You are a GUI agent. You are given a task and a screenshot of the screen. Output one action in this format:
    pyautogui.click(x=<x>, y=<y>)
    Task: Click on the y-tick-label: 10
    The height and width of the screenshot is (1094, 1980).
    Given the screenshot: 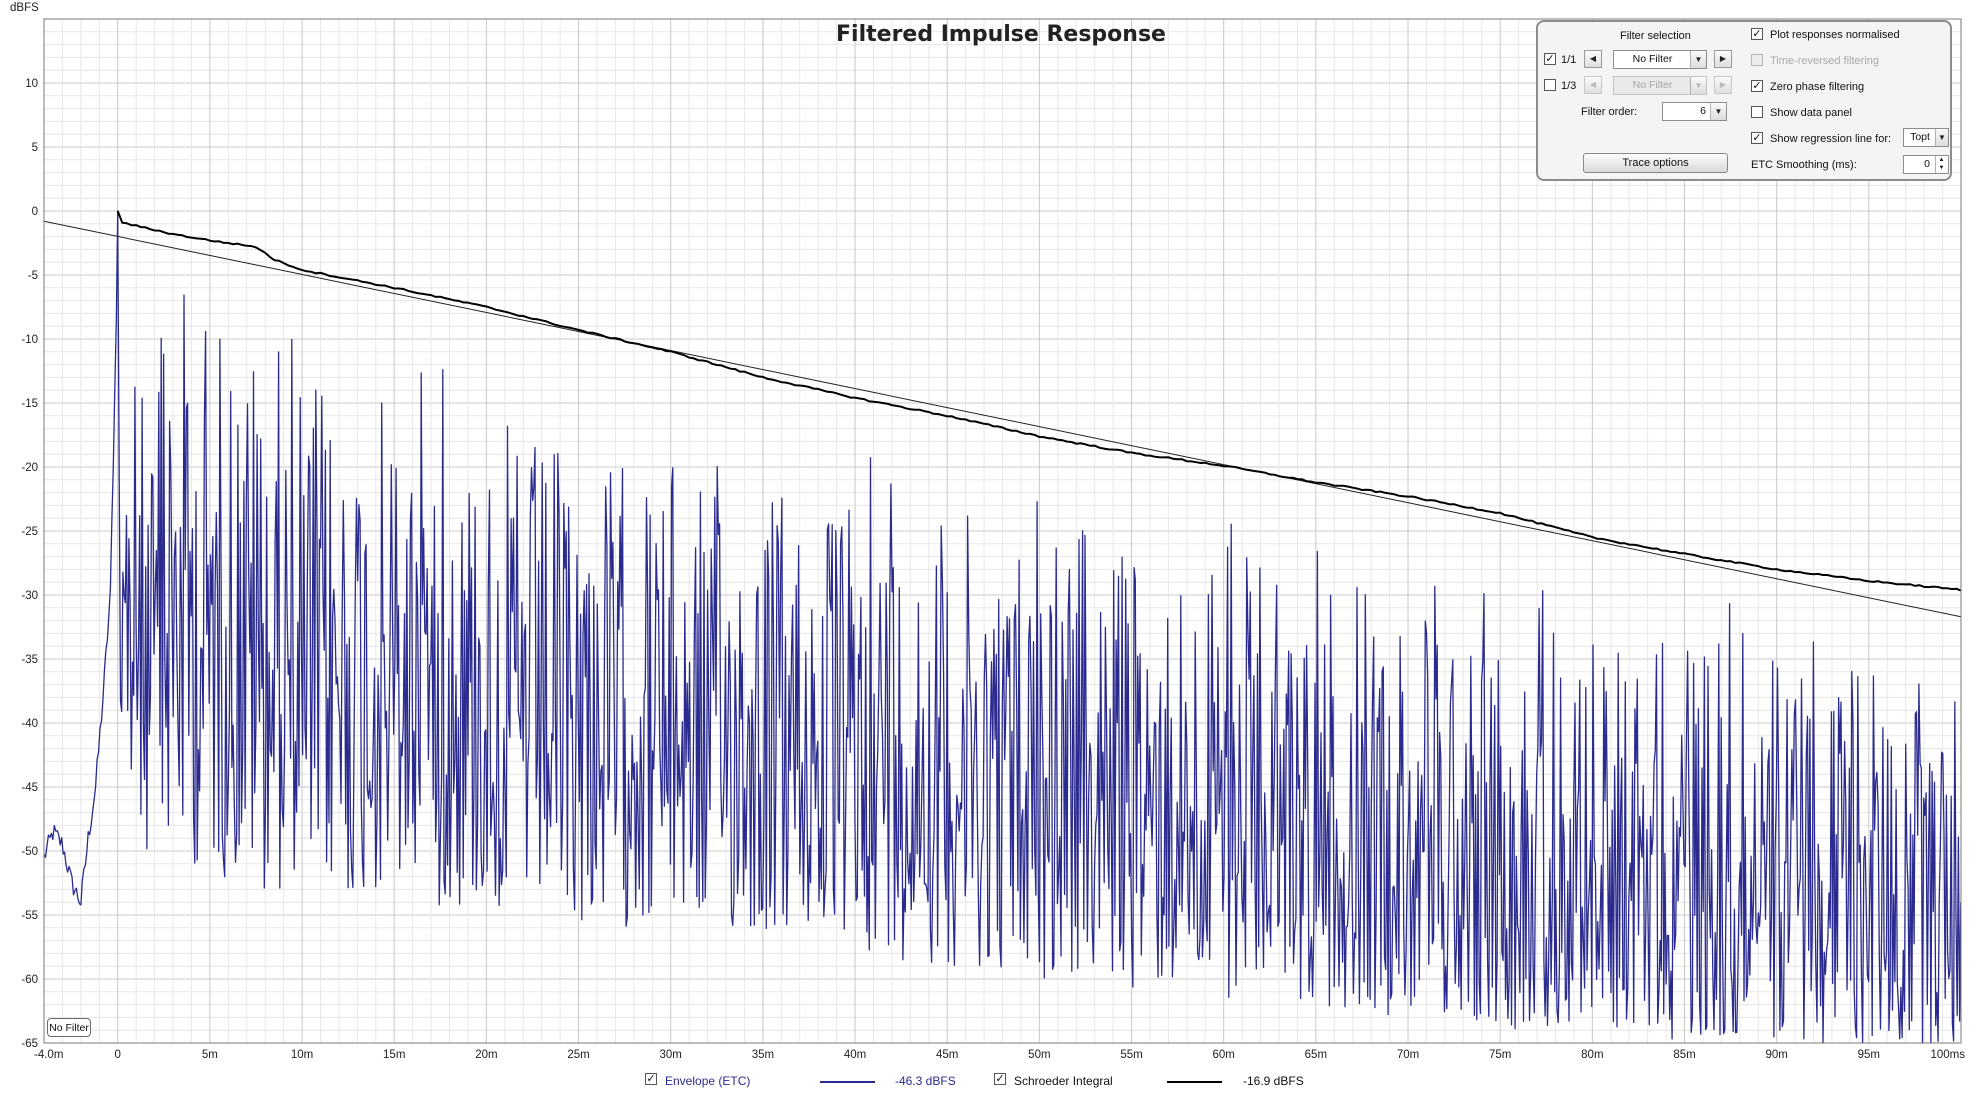 What is the action you would take?
    pyautogui.click(x=31, y=84)
    